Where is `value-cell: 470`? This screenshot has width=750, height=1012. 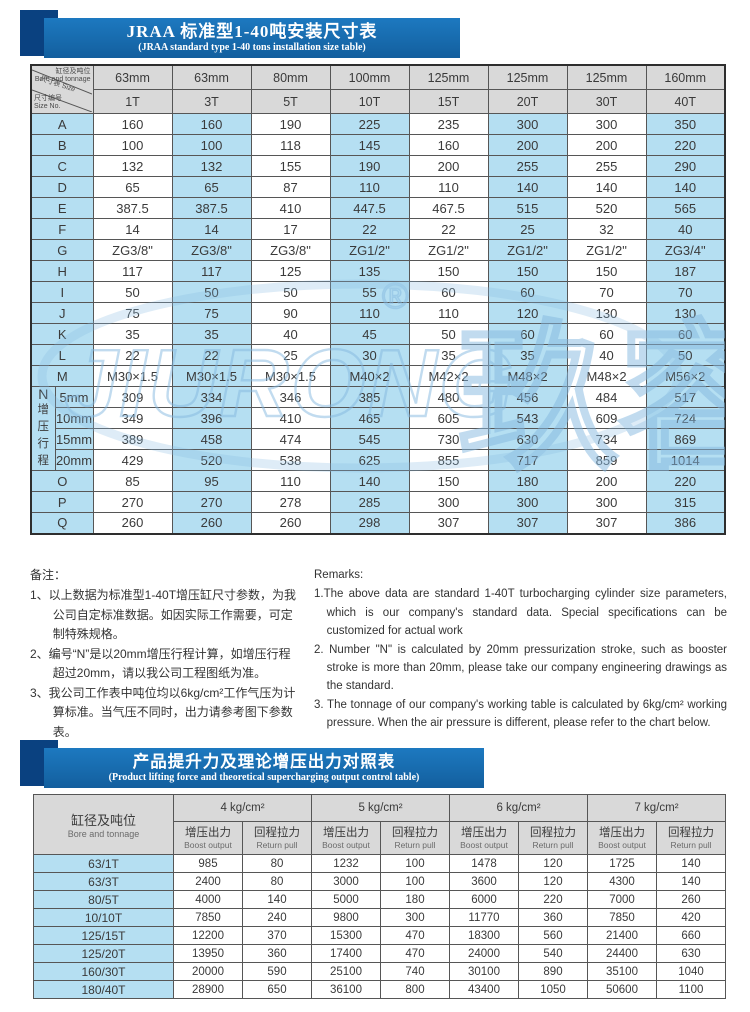
value-cell: 470 is located at coordinates (415, 935).